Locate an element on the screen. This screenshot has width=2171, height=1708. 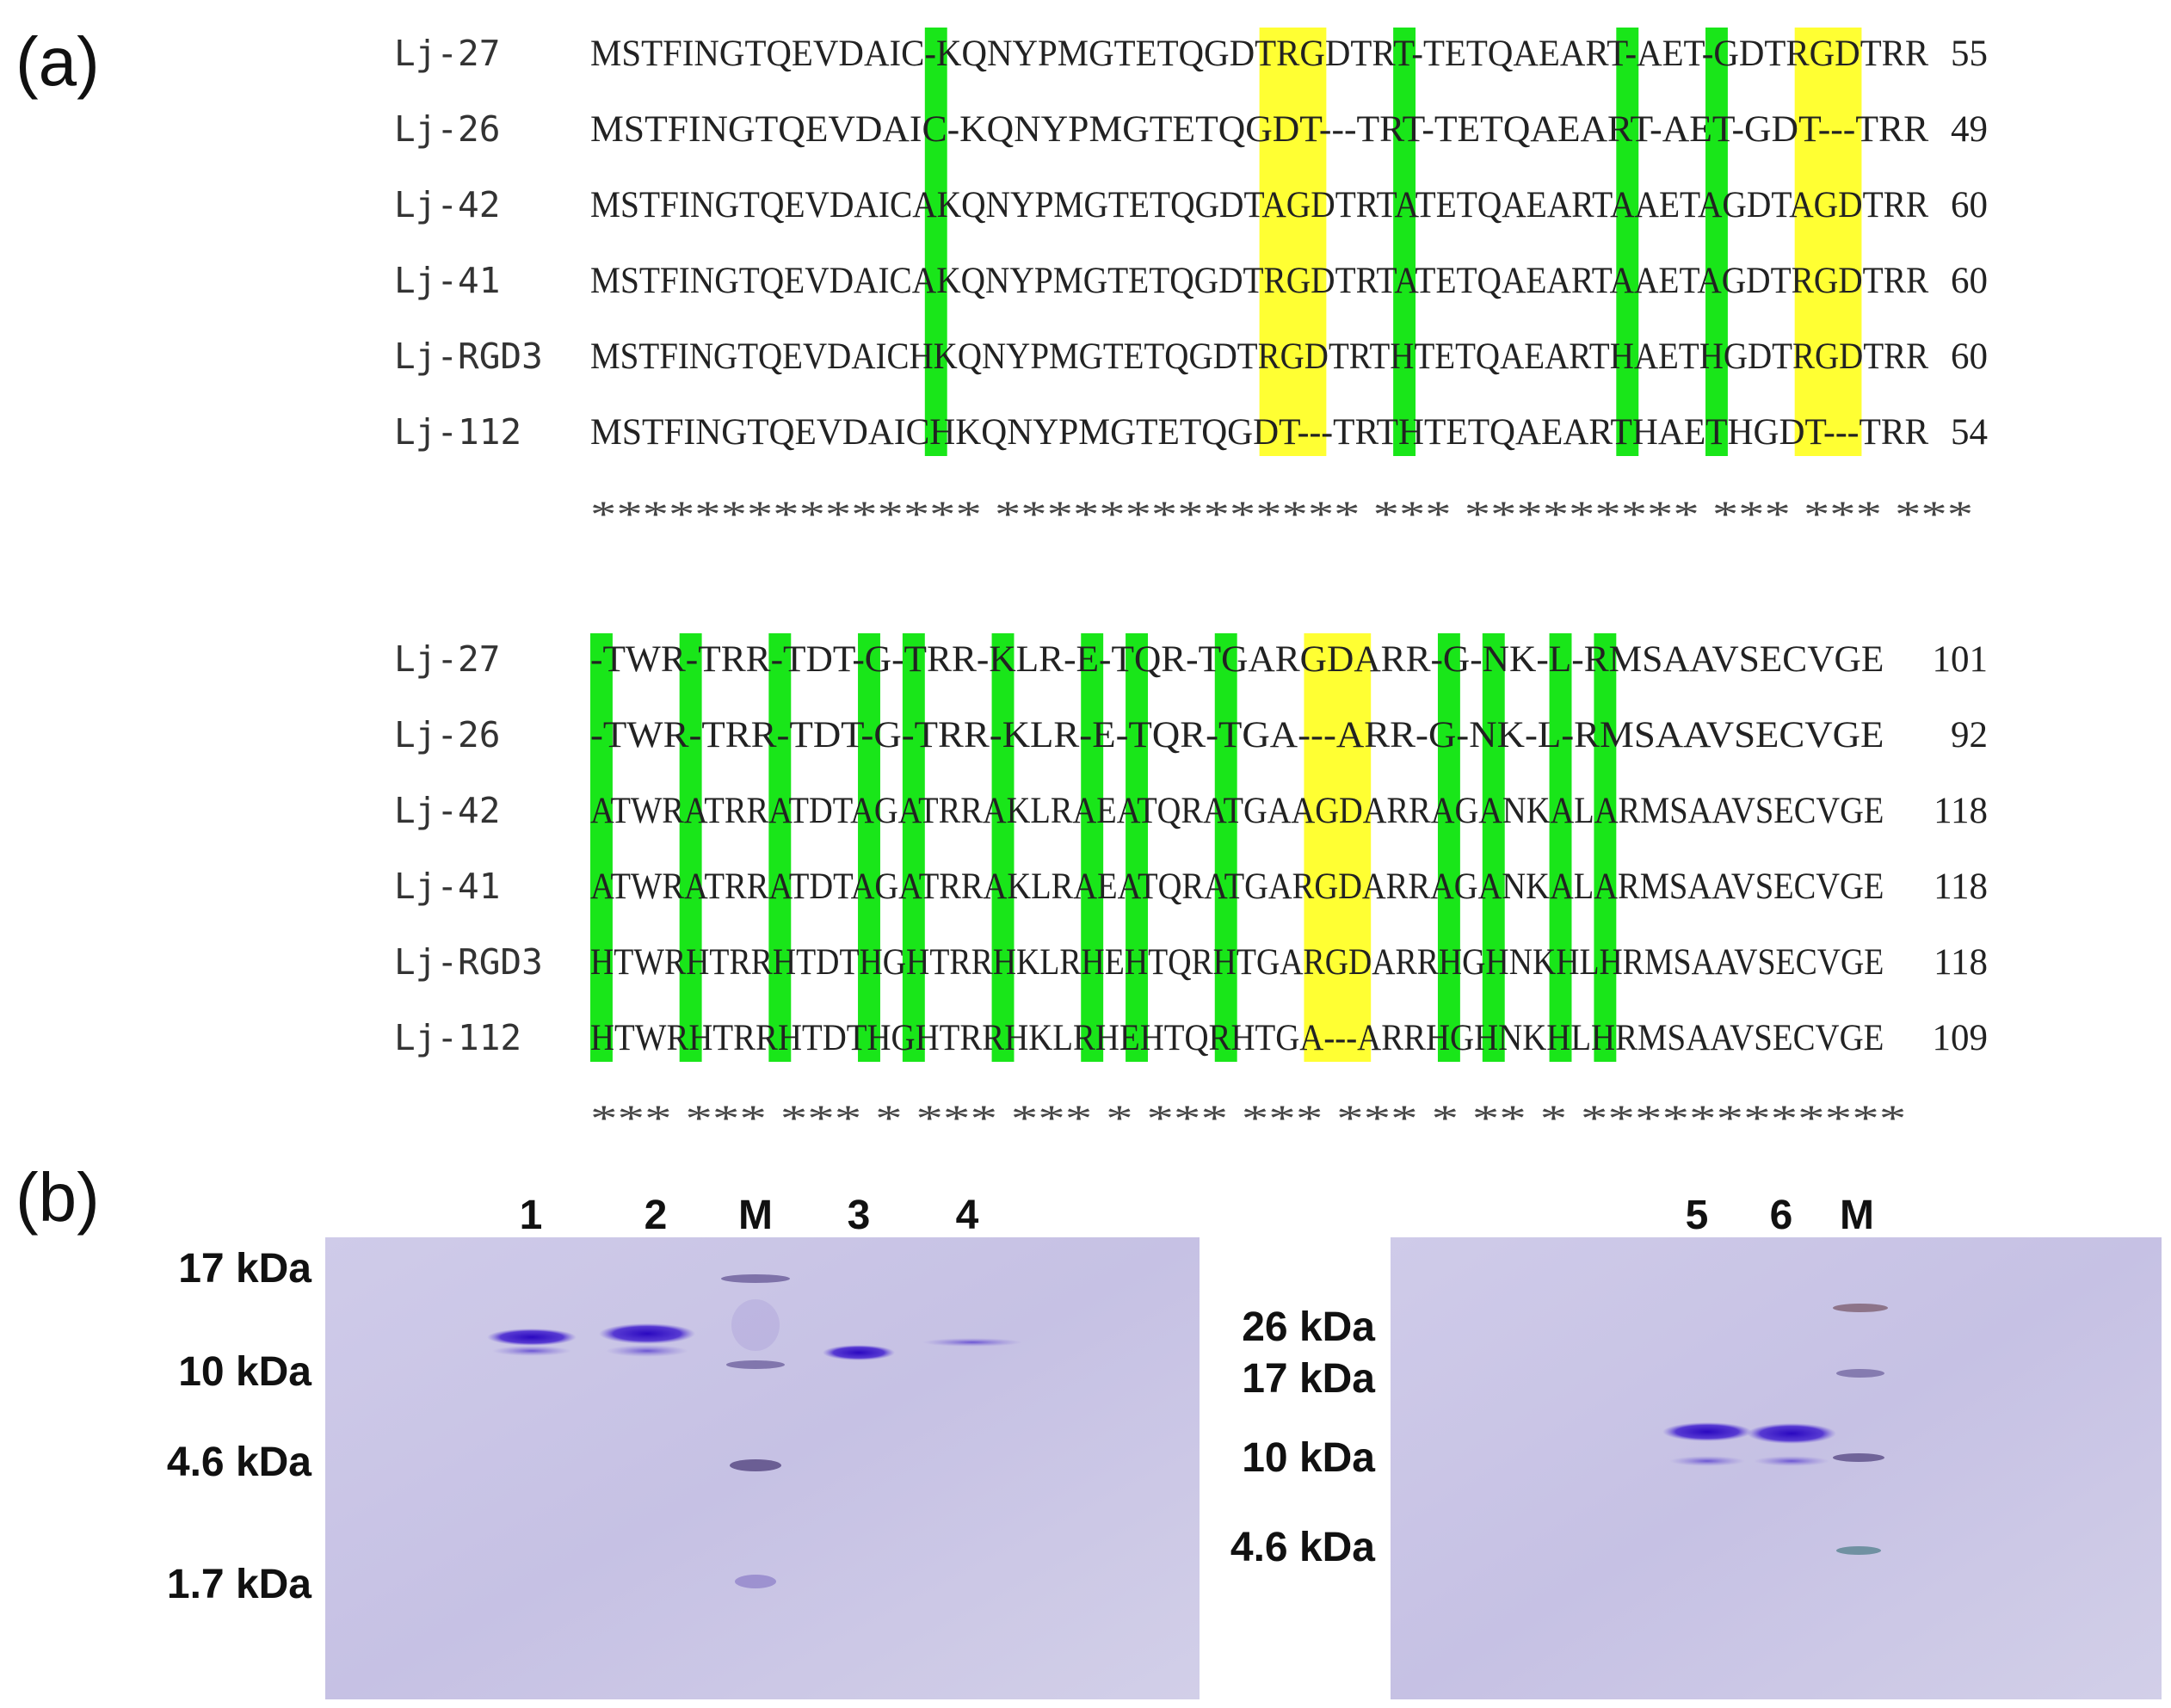
sequence-length: 55 is located at coordinates (1969, 54).